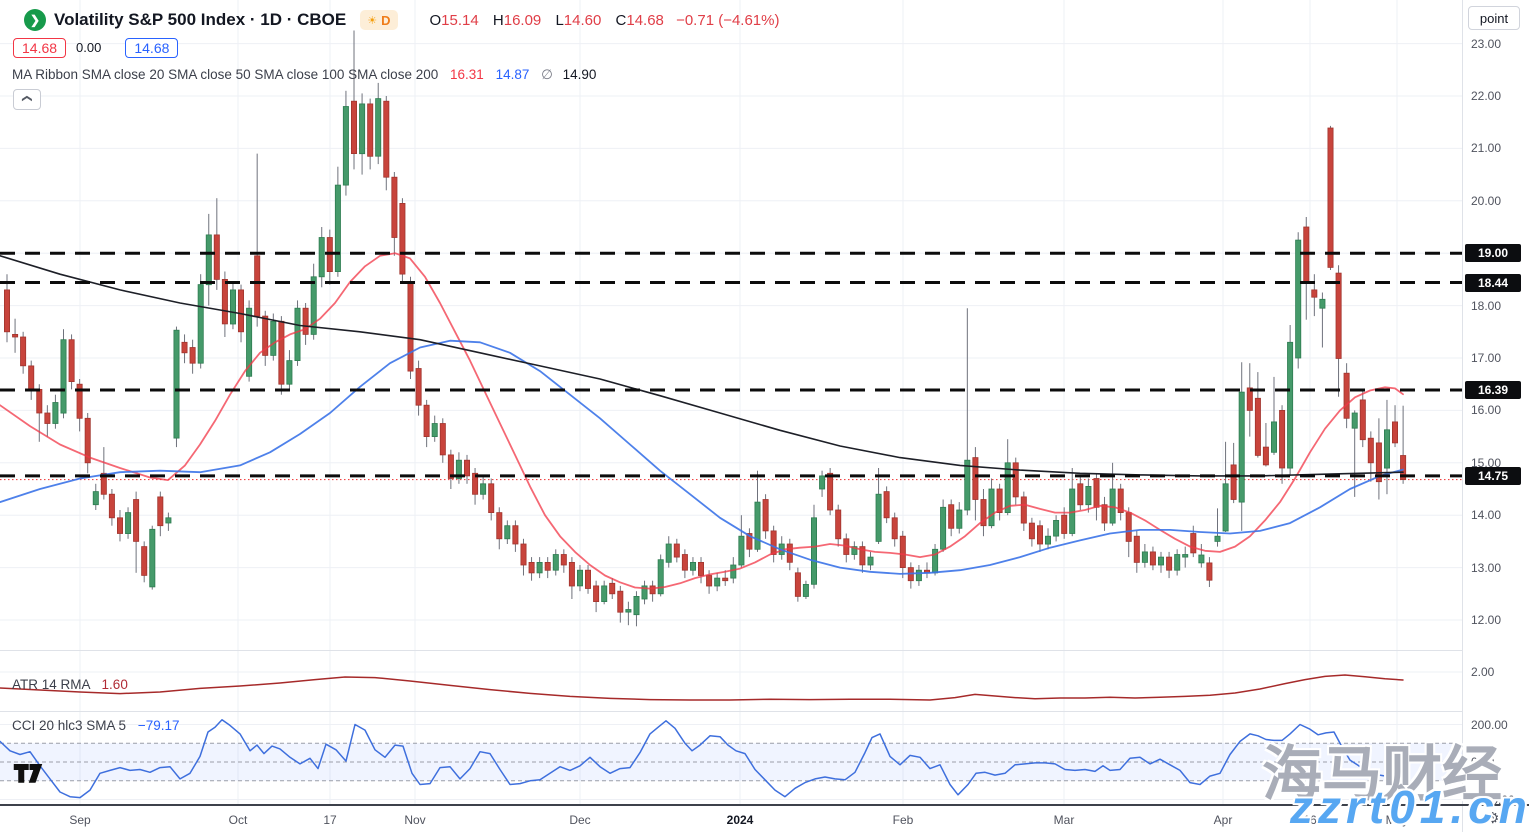 This screenshot has width=1529, height=832. What do you see at coordinates (1382, 774) in the screenshot?
I see `watermark-text: 海马财经` at bounding box center [1382, 774].